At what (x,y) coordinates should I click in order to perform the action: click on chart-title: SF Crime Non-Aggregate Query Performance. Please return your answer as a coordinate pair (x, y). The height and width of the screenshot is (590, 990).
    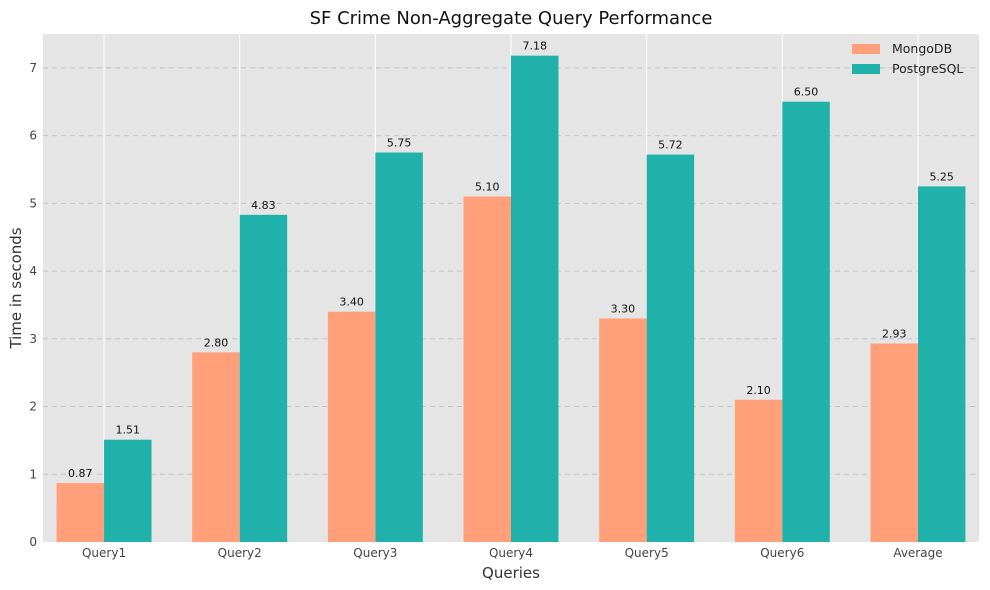
    Looking at the image, I should click on (511, 18).